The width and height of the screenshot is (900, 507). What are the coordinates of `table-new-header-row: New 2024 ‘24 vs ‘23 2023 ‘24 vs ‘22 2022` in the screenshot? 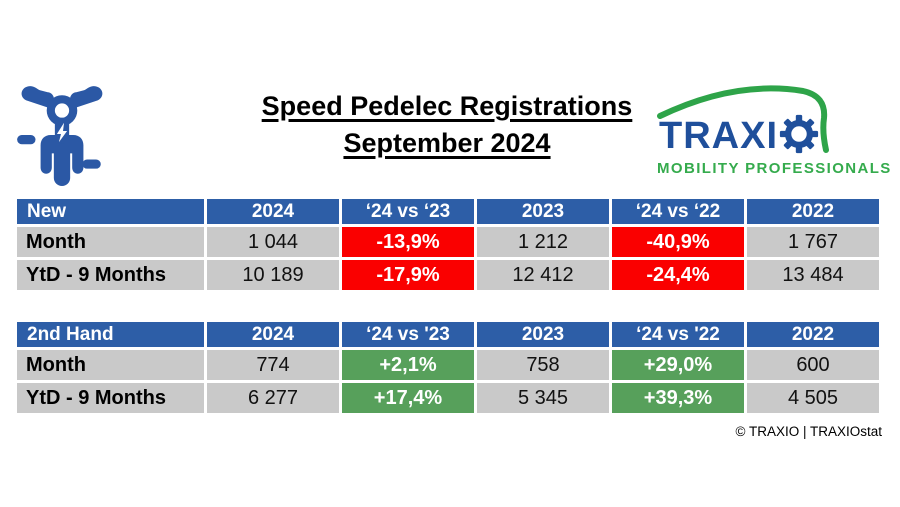 It's located at (448, 211).